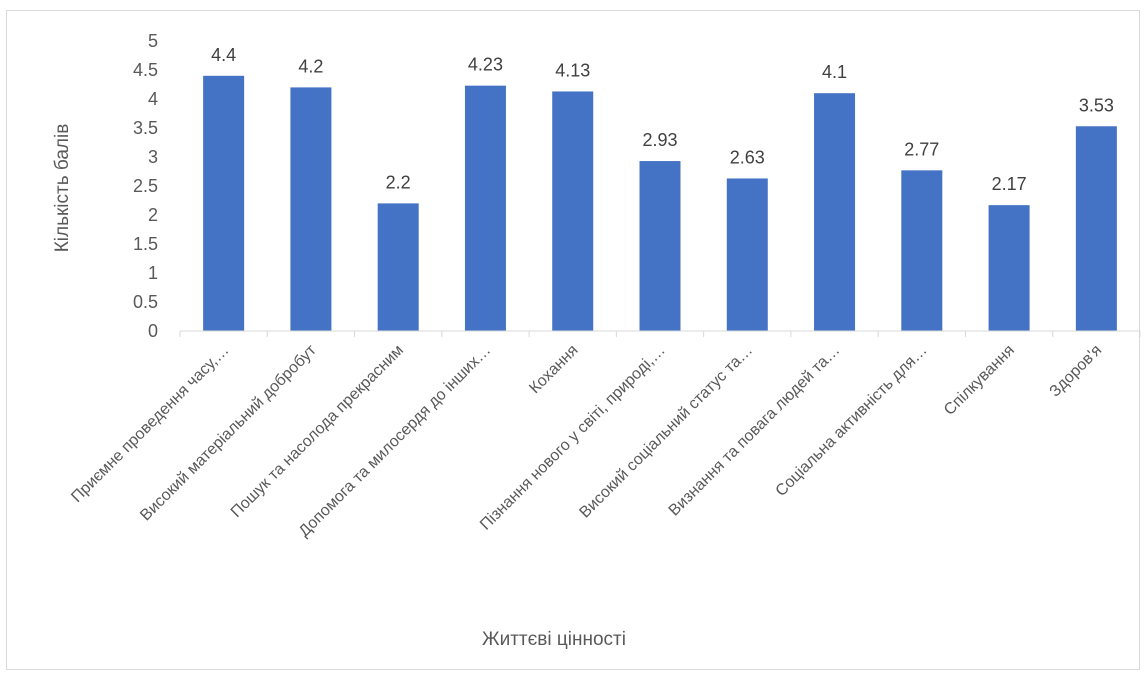  What do you see at coordinates (1009, 184) in the screenshot?
I see `data-label: 2.17` at bounding box center [1009, 184].